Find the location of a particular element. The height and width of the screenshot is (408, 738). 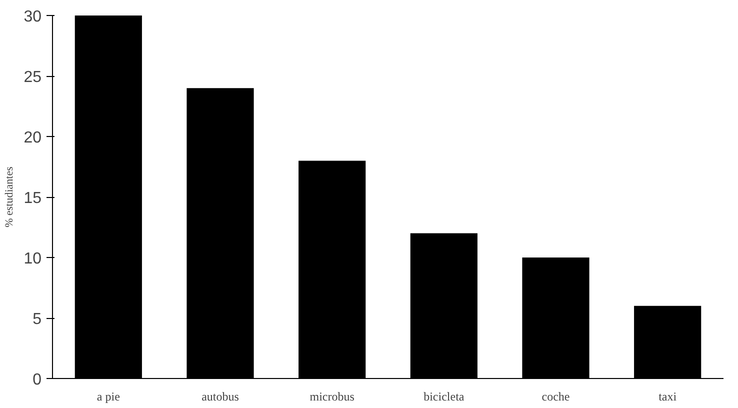

y-tick-label: 15 is located at coordinates (33, 198).